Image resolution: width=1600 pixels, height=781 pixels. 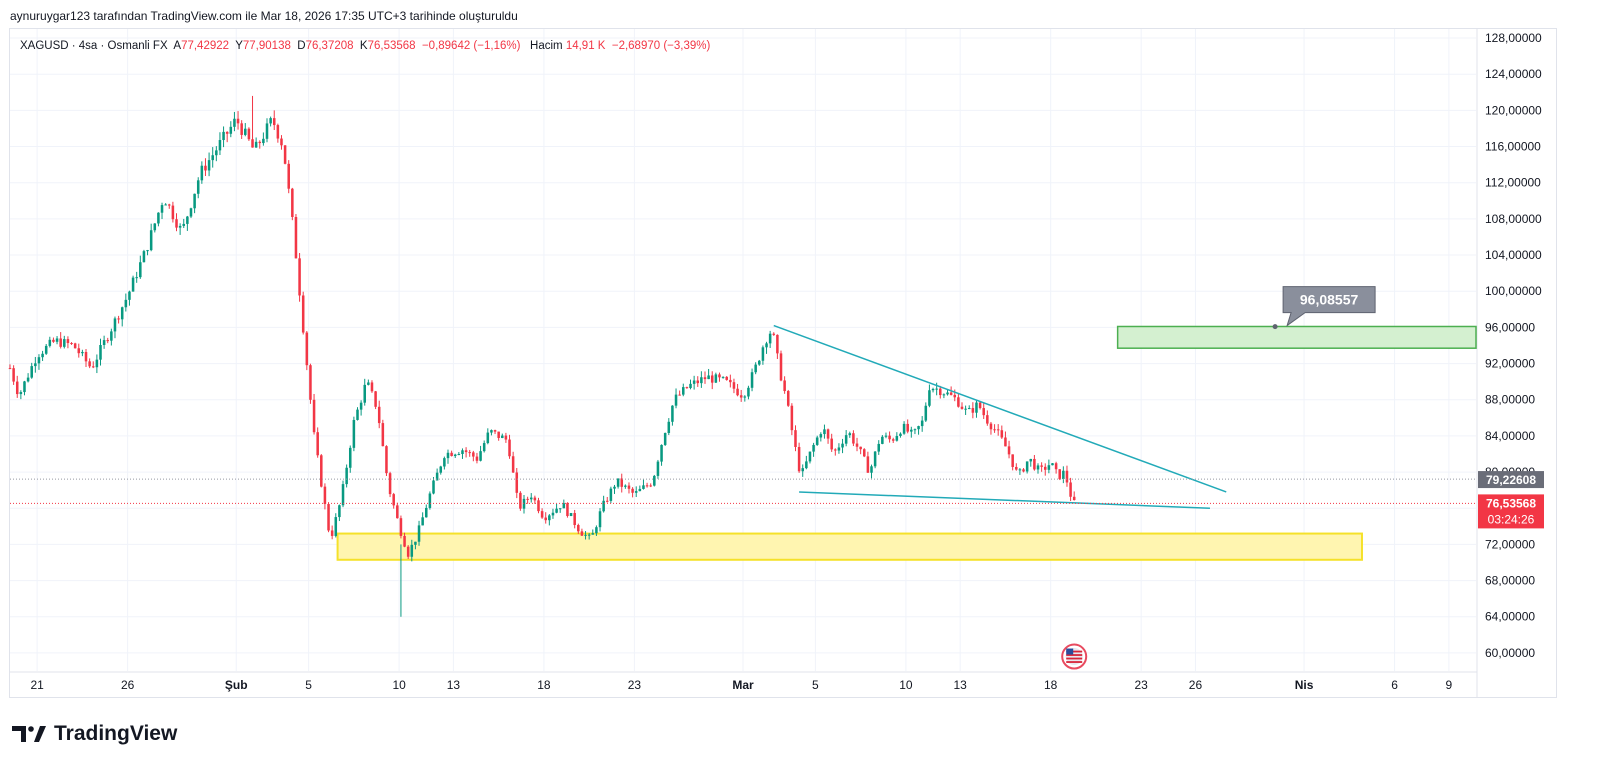 I want to click on us-flag-event-icon, so click(x=1074, y=656).